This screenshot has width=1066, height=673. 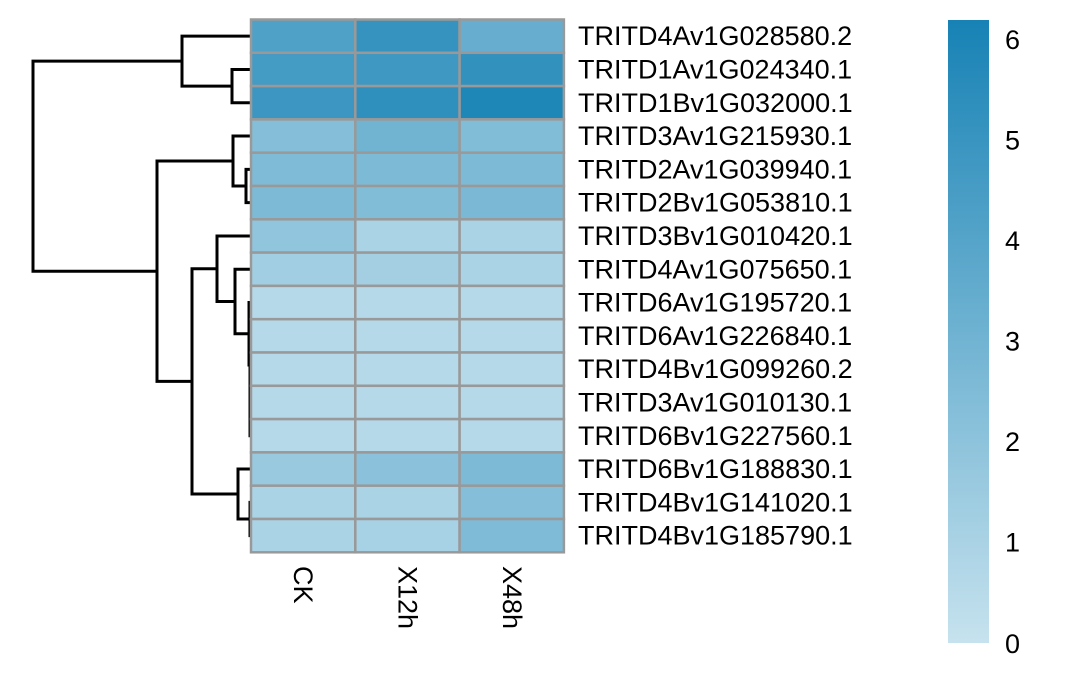 I want to click on row-label: TRITD4Bv1G141020.1, so click(x=715, y=502).